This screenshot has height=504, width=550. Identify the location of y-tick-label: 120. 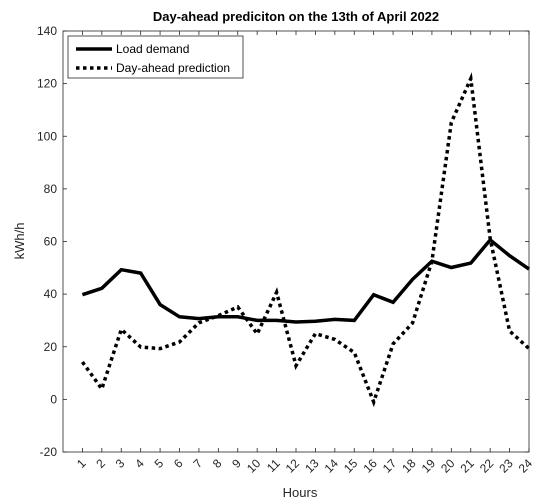
(47, 84).